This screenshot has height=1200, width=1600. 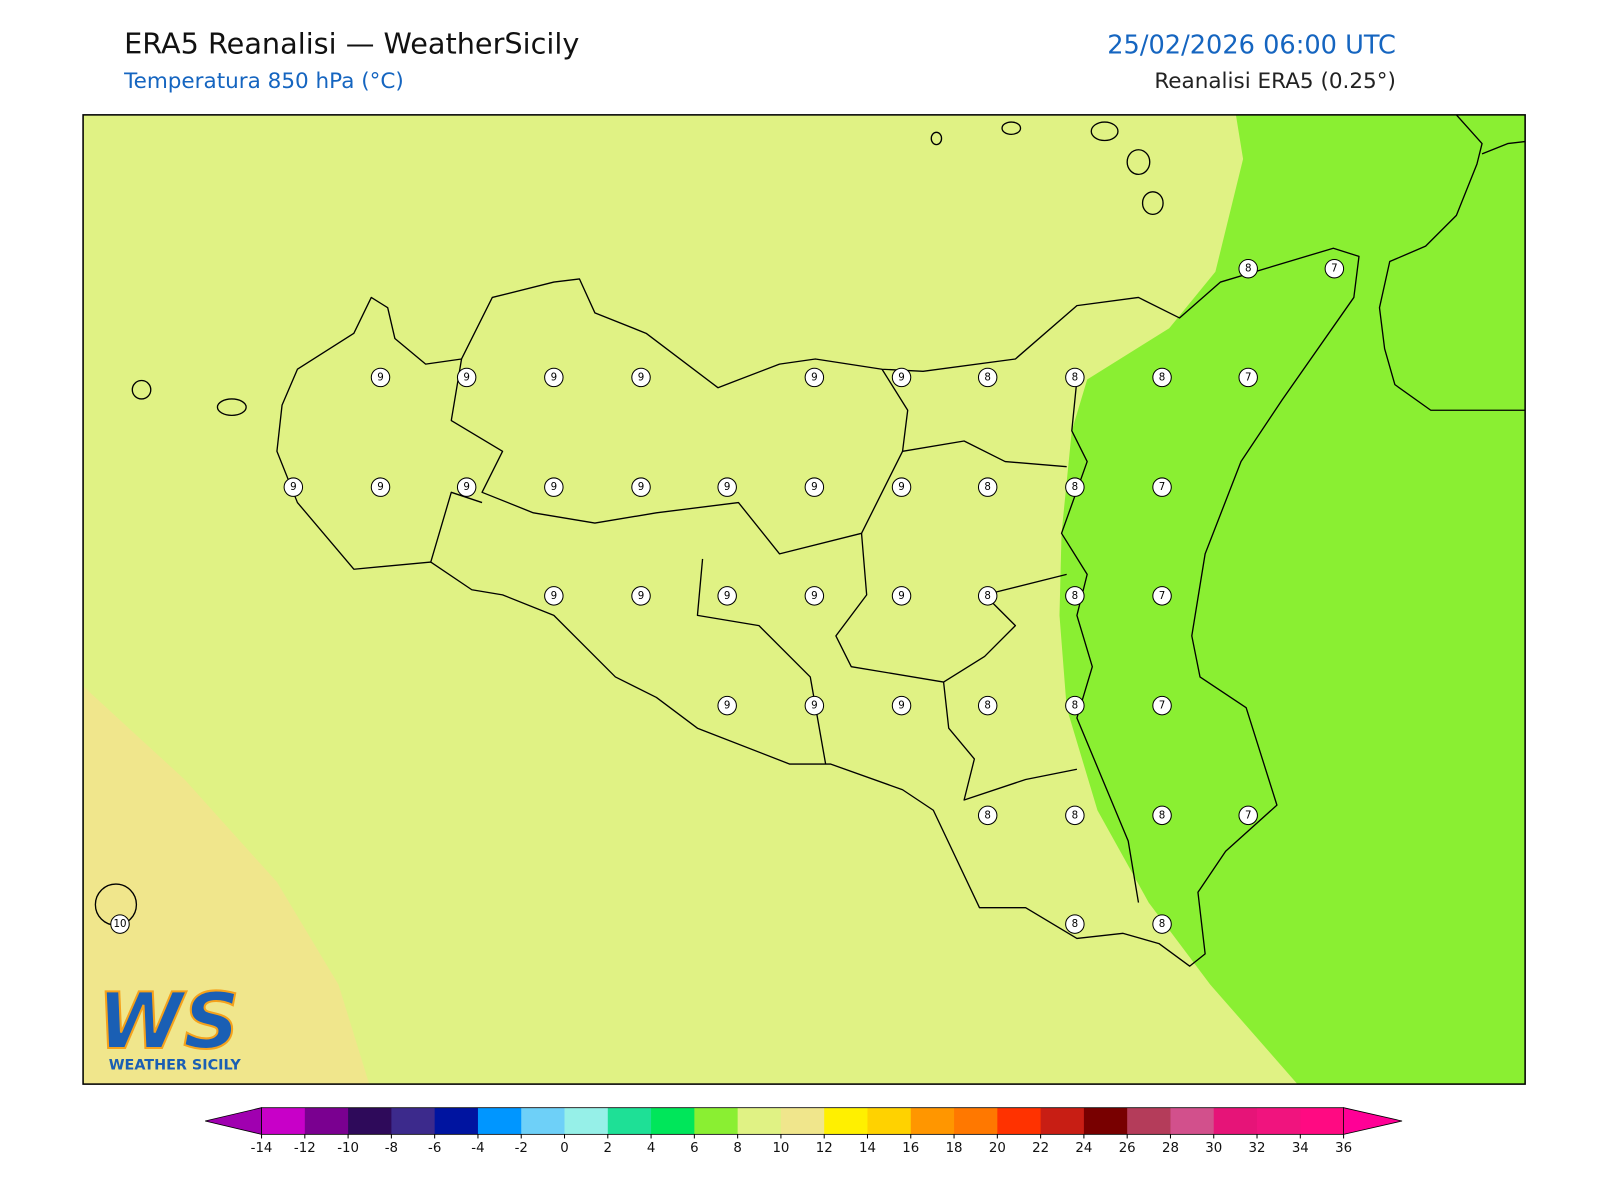 What do you see at coordinates (694, 1148) in the screenshot?
I see `colorbar-tick-label: 6` at bounding box center [694, 1148].